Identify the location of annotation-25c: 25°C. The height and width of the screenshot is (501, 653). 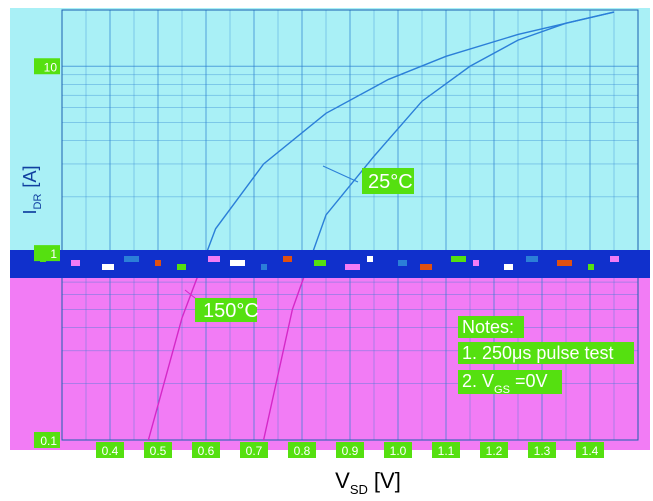
(390, 182).